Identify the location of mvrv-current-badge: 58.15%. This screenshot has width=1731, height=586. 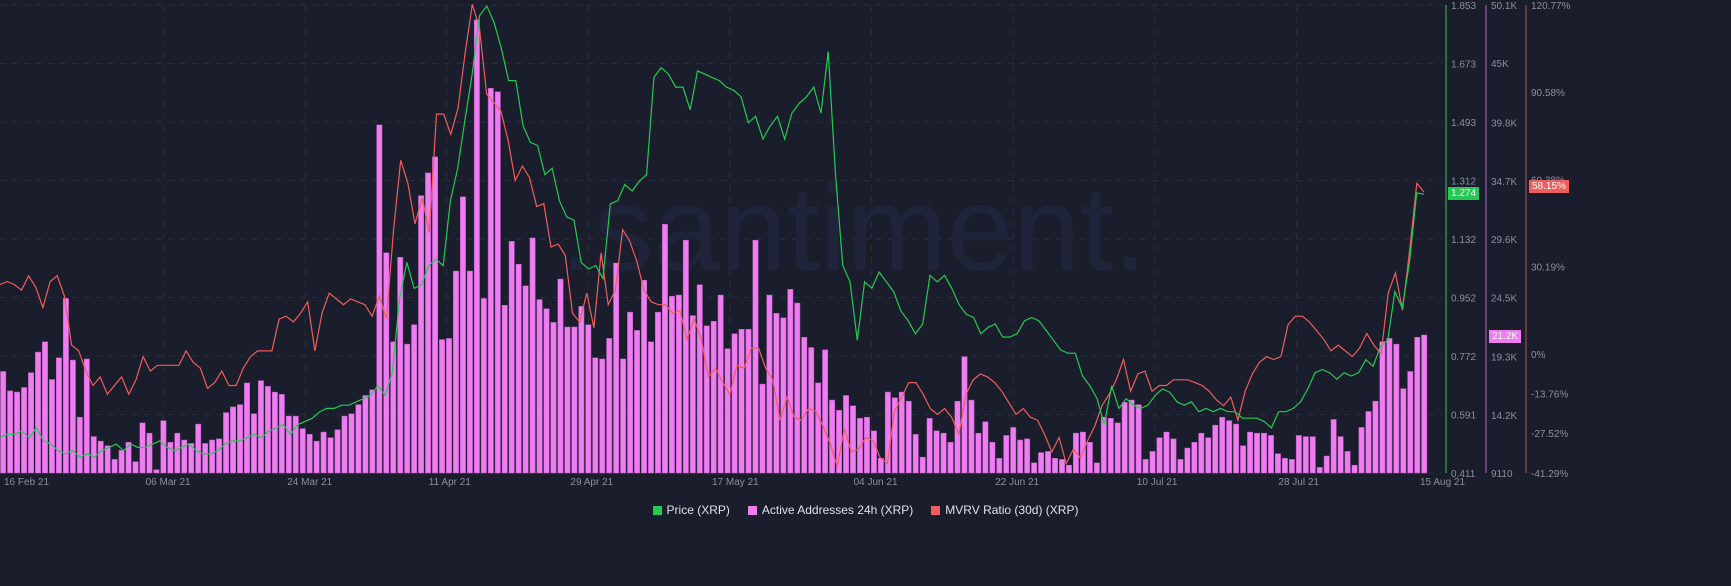
(1549, 186).